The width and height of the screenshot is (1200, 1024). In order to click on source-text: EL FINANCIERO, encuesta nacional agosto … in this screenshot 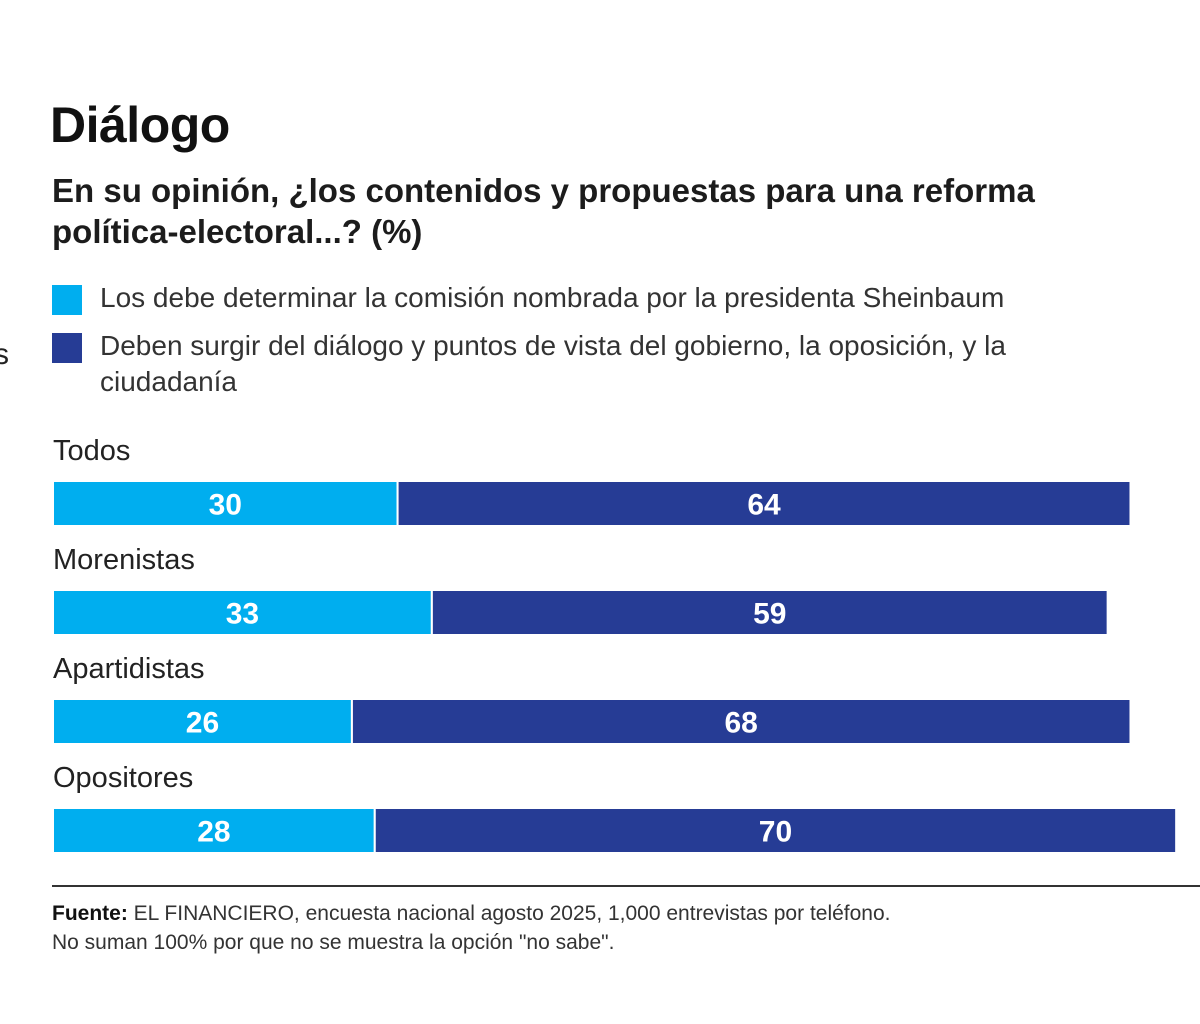, I will do `click(512, 913)`.